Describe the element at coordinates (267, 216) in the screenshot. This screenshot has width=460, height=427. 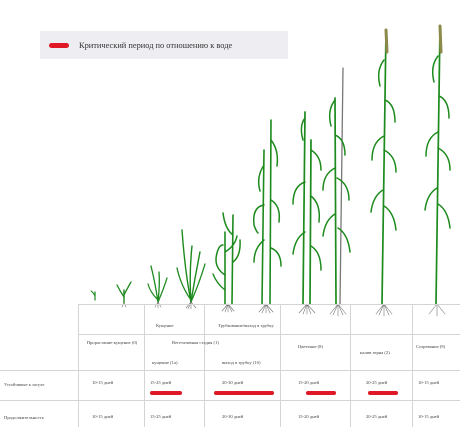
I see `plant-stage-6-booting` at that location.